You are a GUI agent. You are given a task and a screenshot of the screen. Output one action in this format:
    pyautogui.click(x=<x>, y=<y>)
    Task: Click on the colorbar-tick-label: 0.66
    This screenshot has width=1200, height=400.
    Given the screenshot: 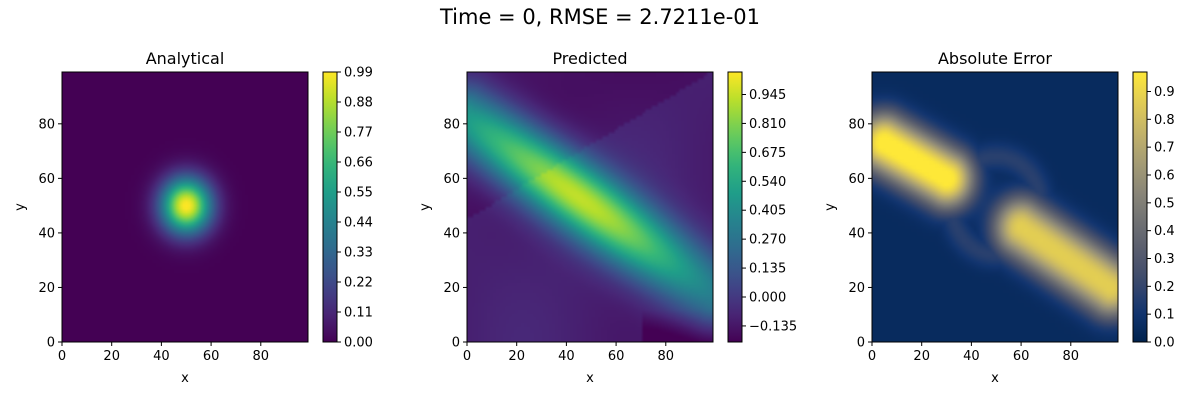 What is the action you would take?
    pyautogui.click(x=358, y=163)
    